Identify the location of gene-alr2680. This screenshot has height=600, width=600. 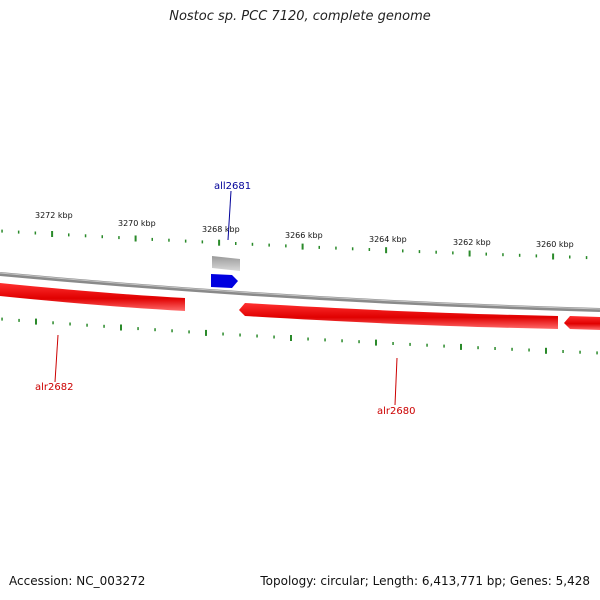
(398, 316).